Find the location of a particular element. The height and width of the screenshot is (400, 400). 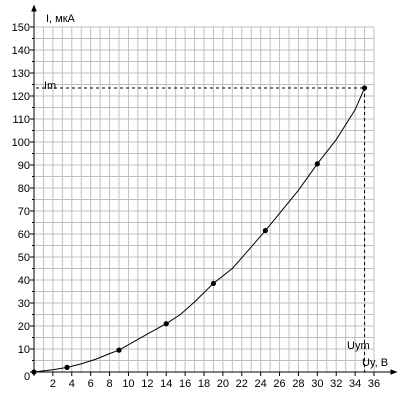

y-tick-label: 90 is located at coordinates (24, 166).